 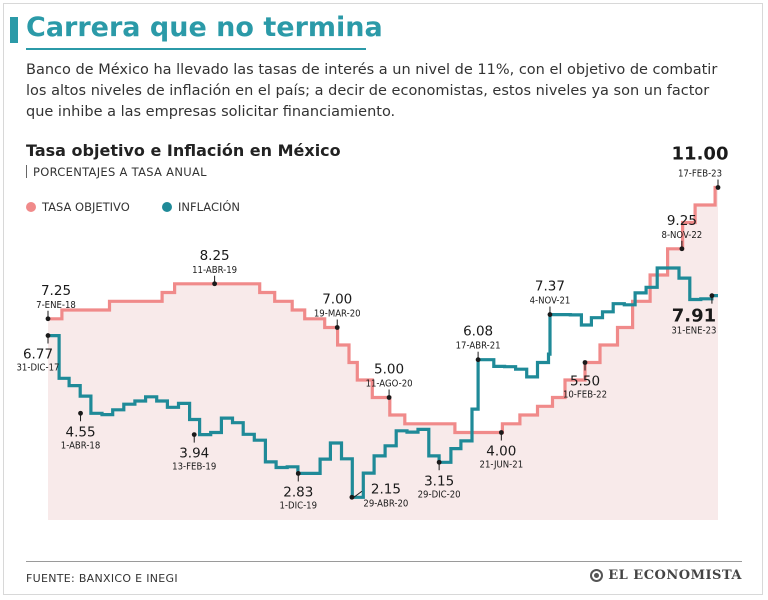 What do you see at coordinates (675, 575) in the screenshot?
I see `brand-name: EL ECONOMISTA` at bounding box center [675, 575].